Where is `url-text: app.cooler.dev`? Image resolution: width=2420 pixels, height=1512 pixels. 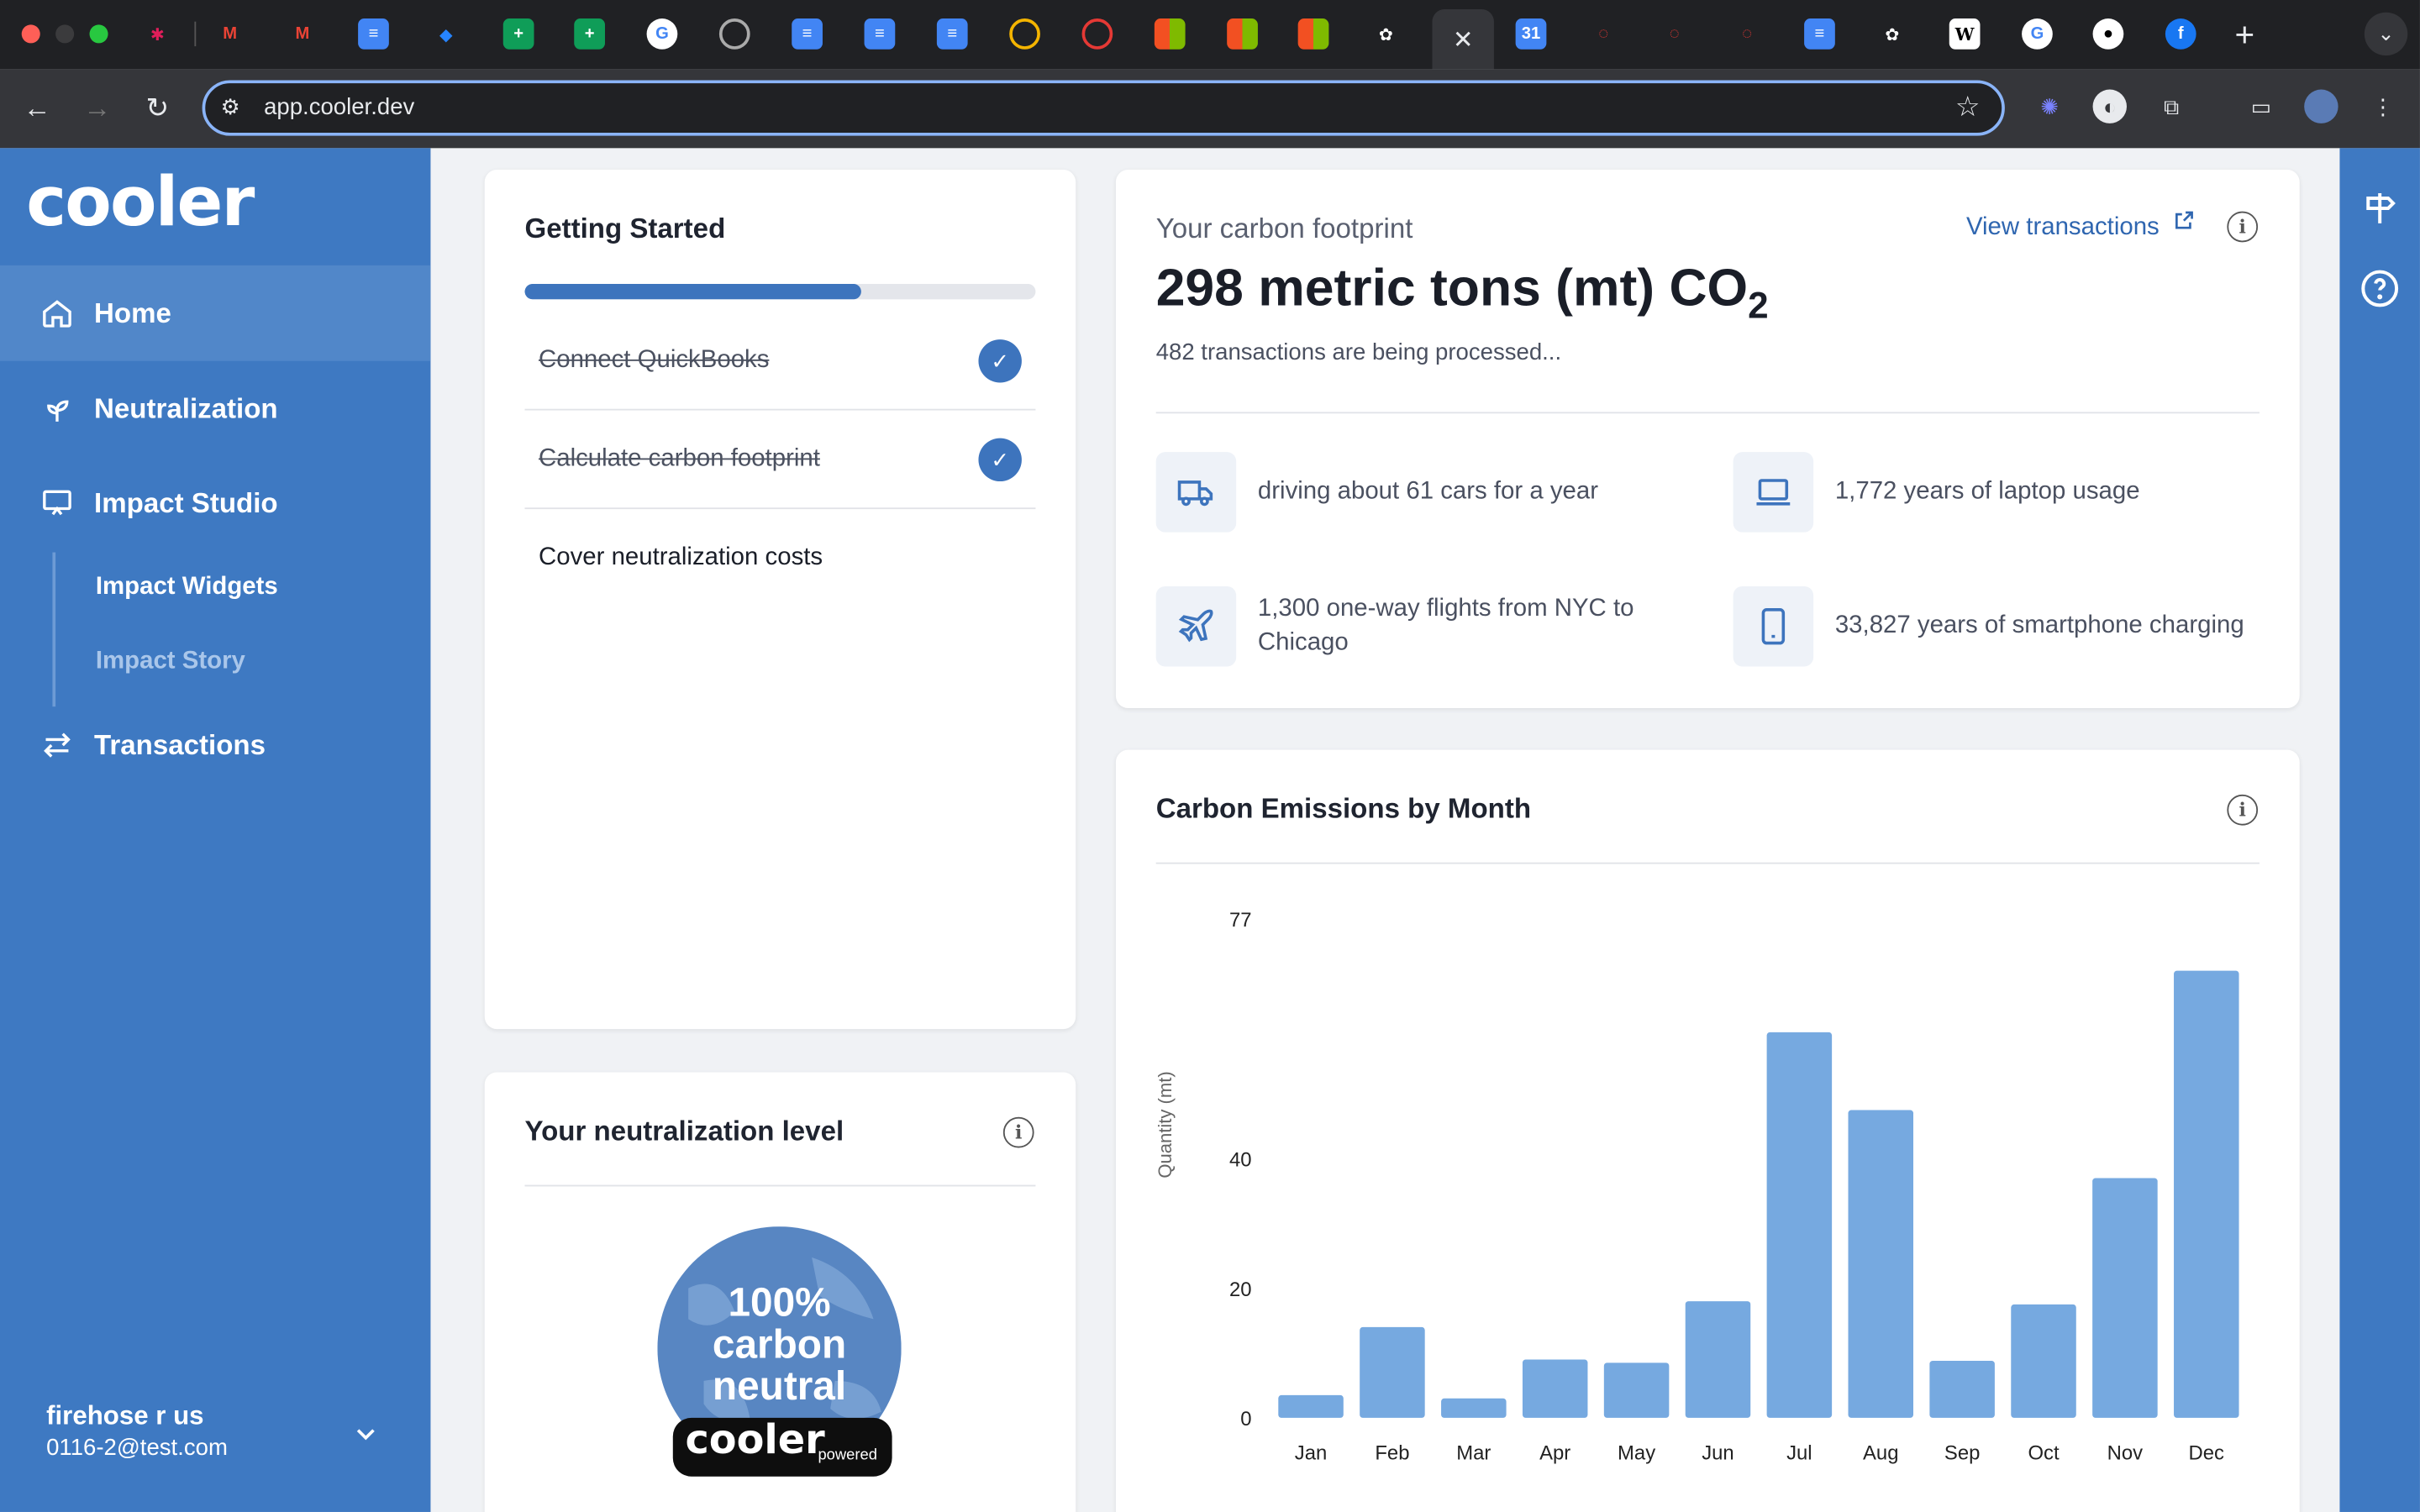
url-text: app.cooler.dev is located at coordinates (339, 107).